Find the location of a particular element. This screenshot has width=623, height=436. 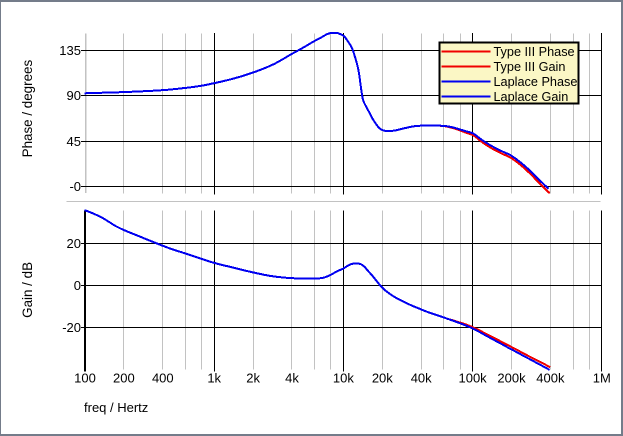

svg-text: 90 is located at coordinates (74, 95).